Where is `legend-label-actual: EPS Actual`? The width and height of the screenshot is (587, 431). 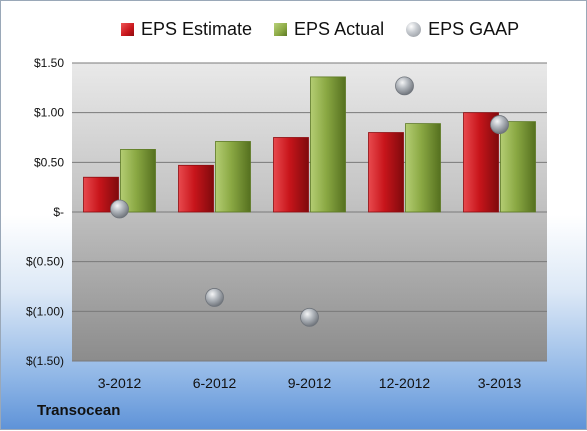
legend-label-actual: EPS Actual is located at coordinates (339, 28).